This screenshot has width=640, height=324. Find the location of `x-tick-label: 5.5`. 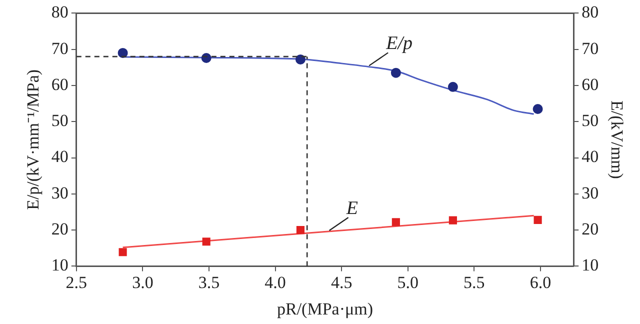

x-tick-label: 5.5 is located at coordinates (474, 282).